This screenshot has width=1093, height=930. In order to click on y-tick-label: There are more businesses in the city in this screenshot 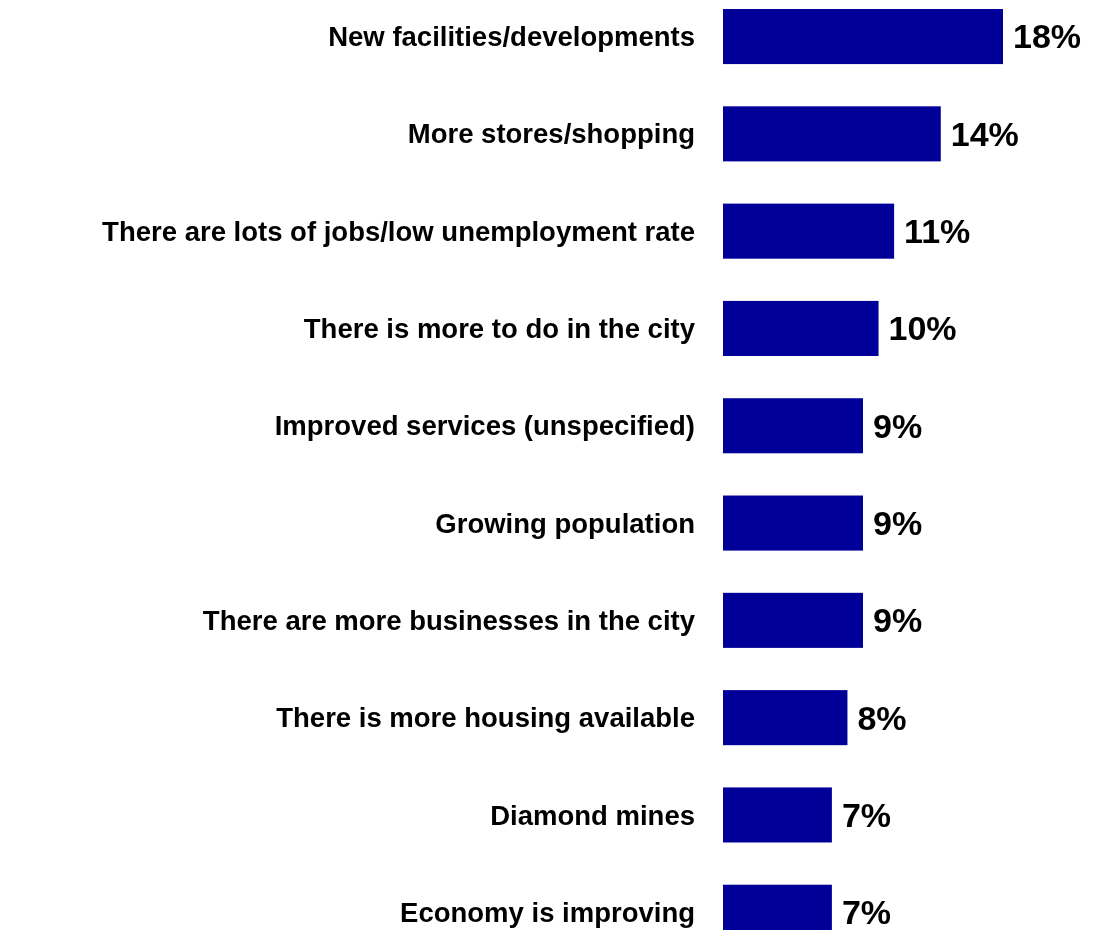, I will do `click(449, 620)`.